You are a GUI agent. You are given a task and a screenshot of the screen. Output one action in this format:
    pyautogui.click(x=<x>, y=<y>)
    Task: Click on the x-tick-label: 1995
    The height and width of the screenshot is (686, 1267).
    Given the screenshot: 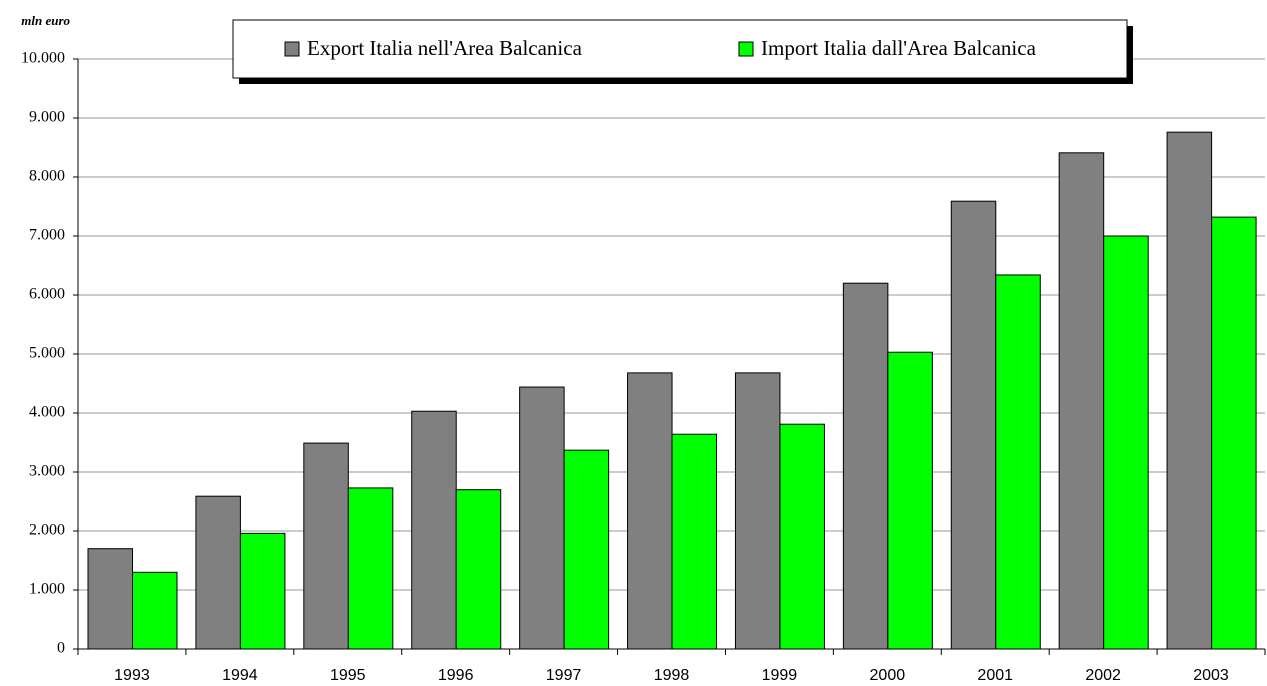 What is the action you would take?
    pyautogui.click(x=348, y=675)
    